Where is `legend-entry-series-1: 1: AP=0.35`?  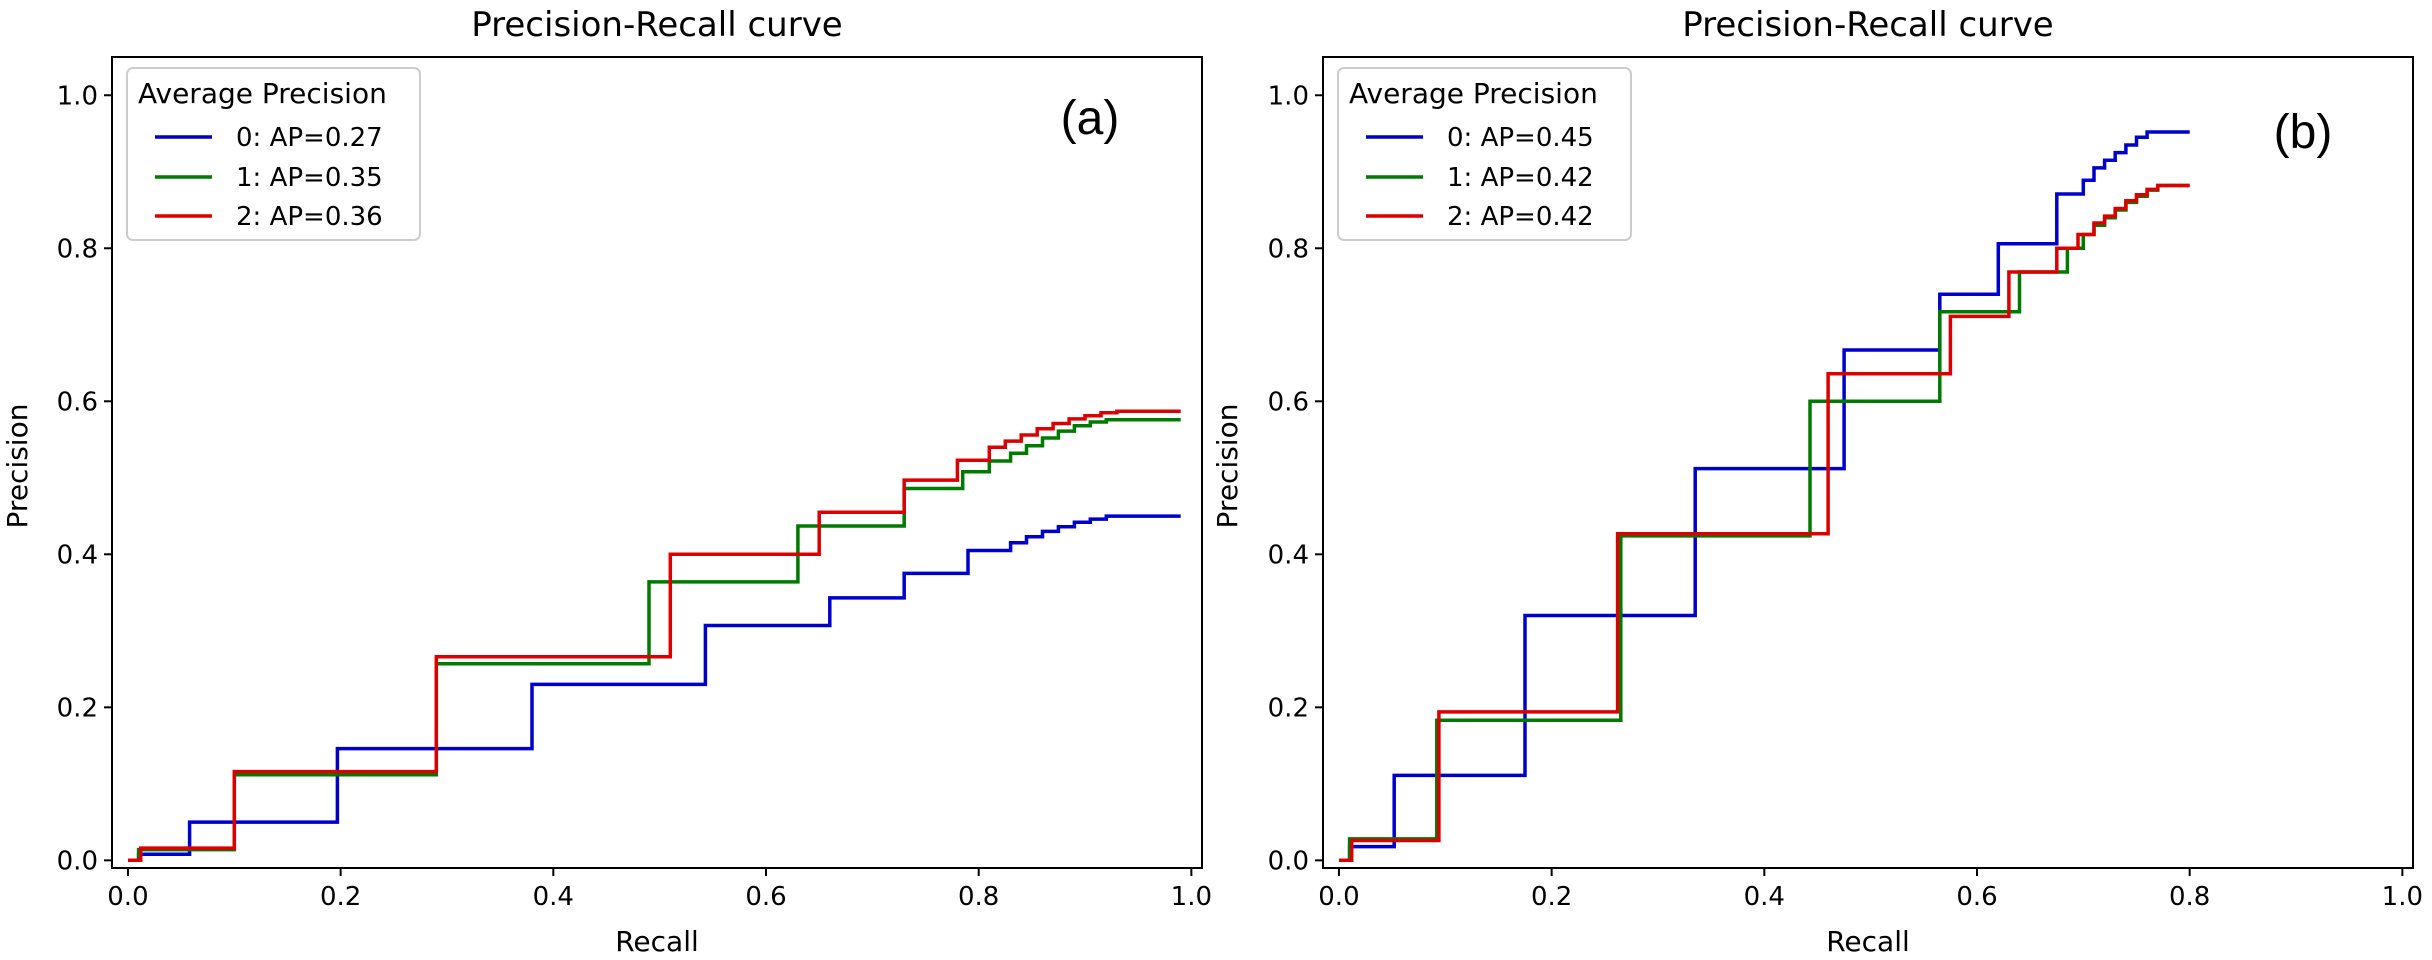
legend-entry-series-1: 1: AP=0.35 is located at coordinates (309, 178).